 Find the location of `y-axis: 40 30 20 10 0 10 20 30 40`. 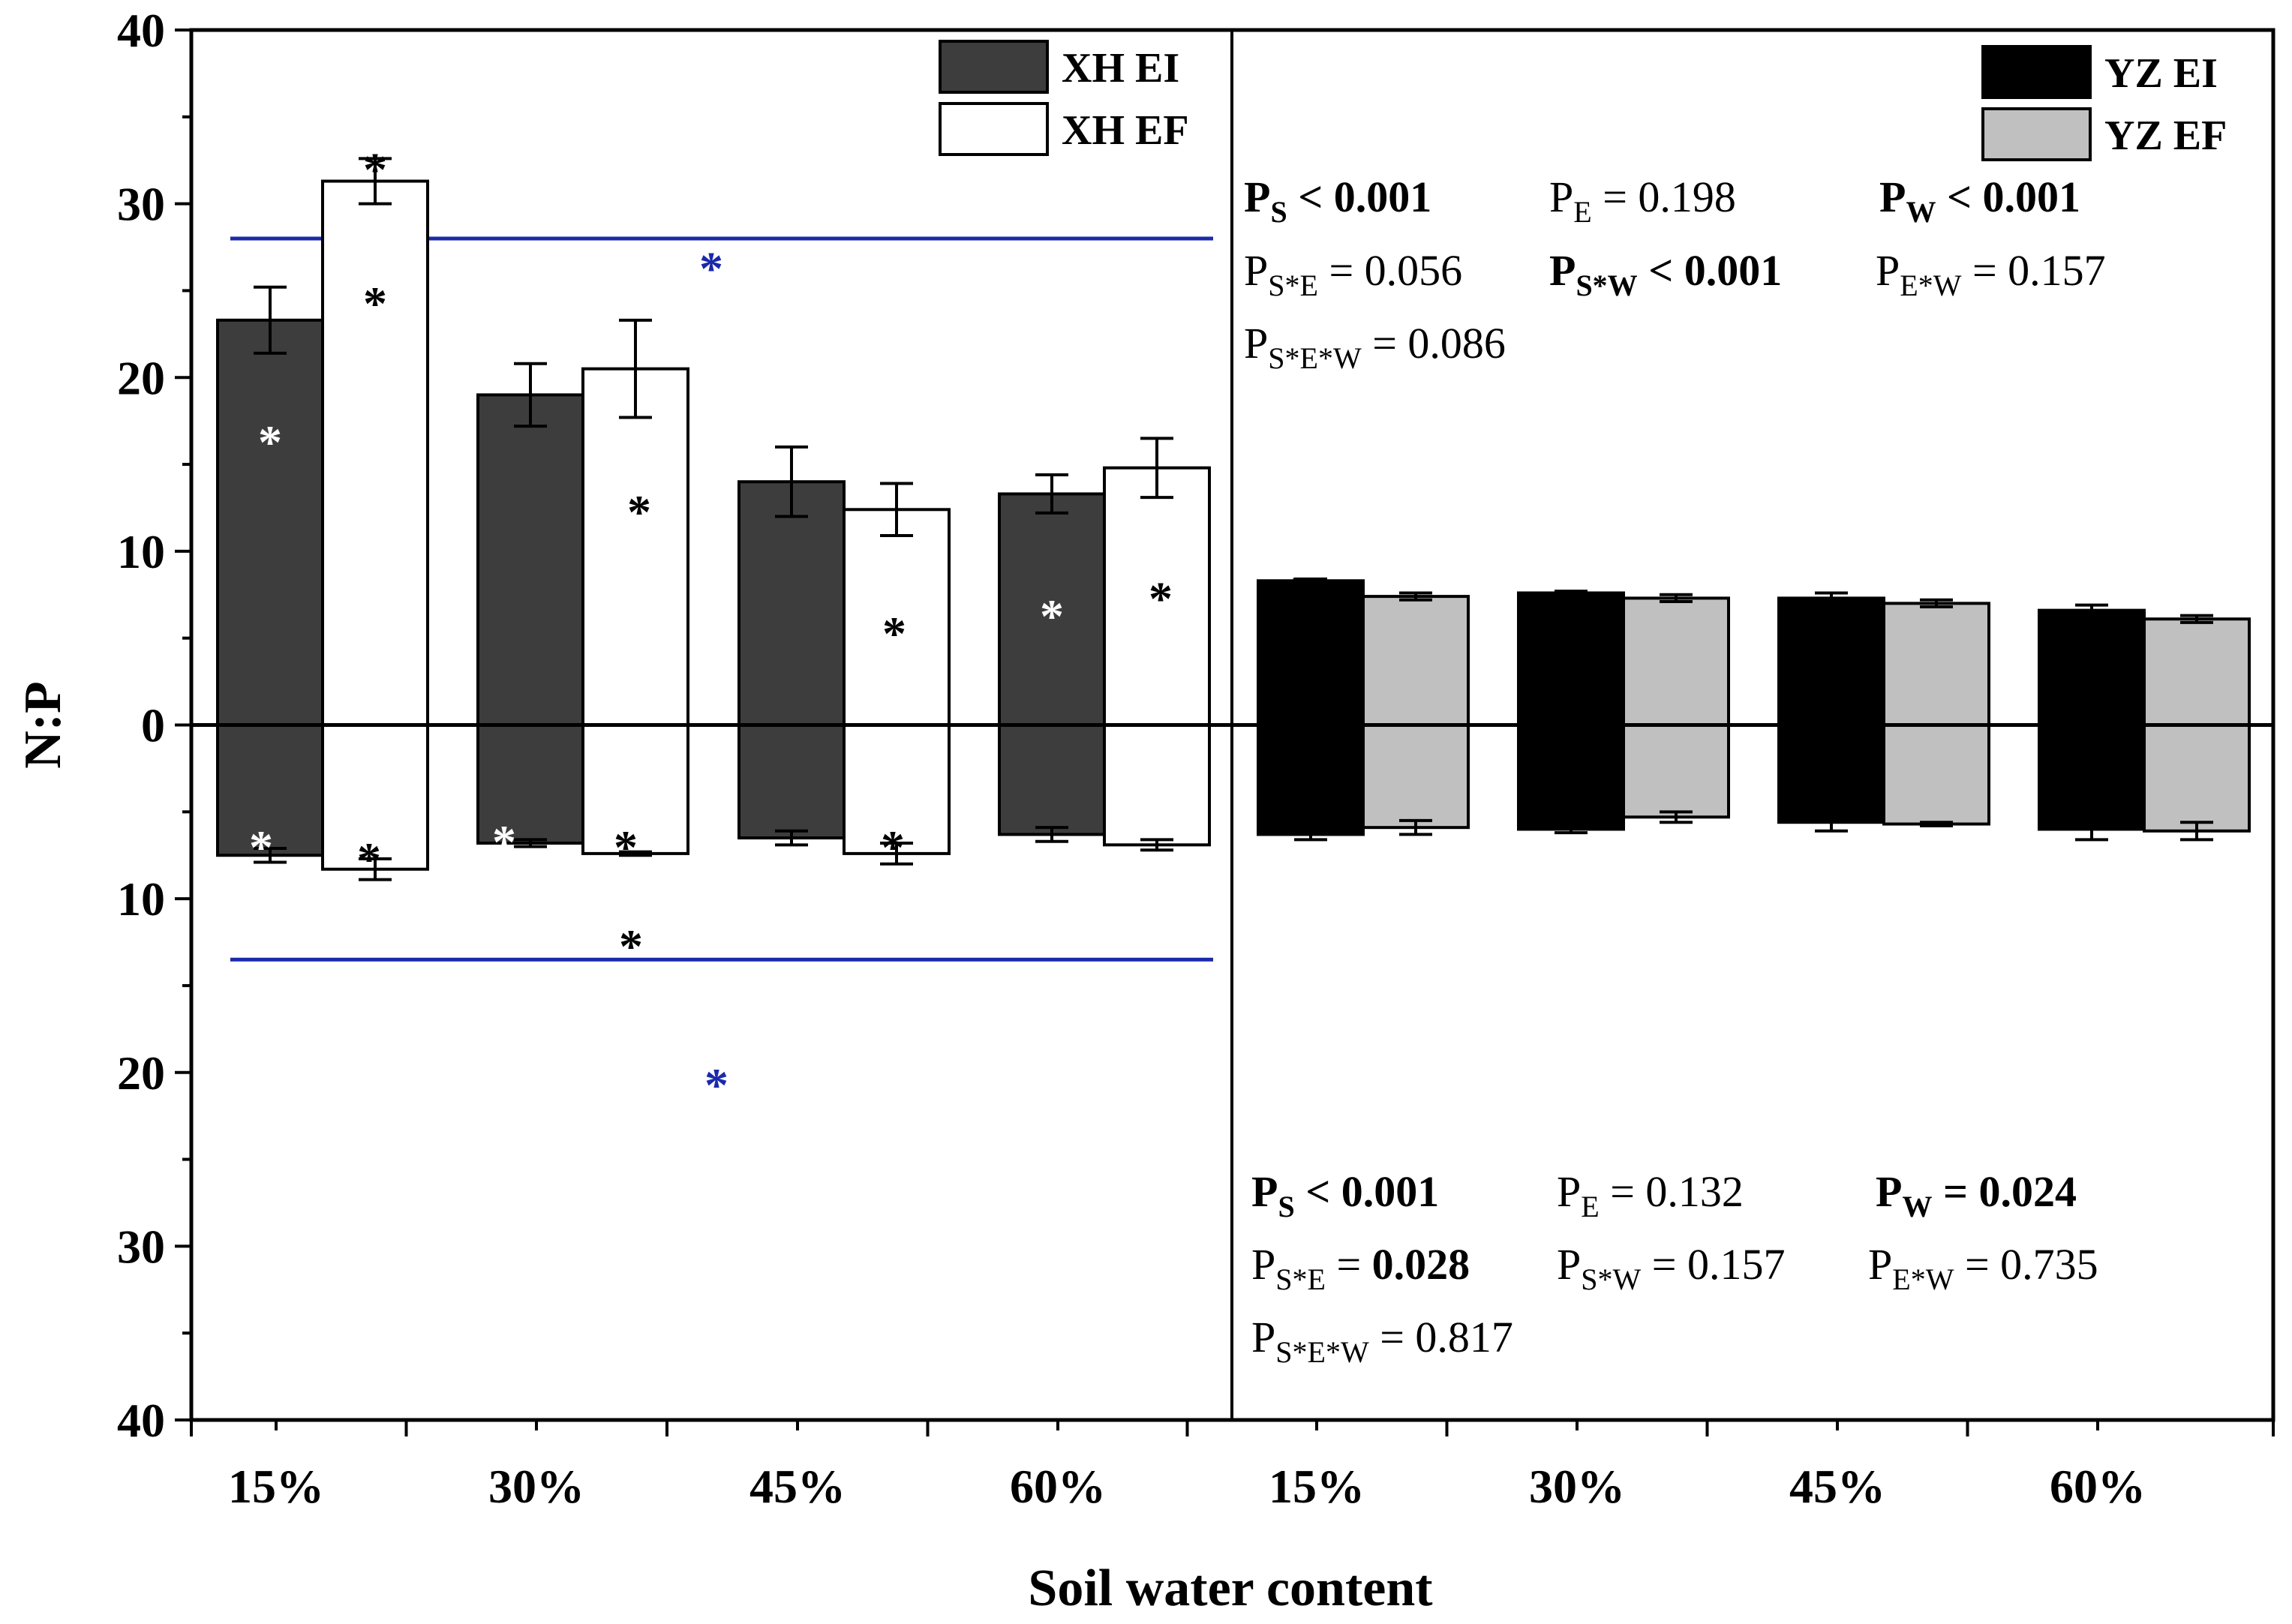

y-axis: 40 30 20 10 0 10 20 30 40 is located at coordinates (154, 725).